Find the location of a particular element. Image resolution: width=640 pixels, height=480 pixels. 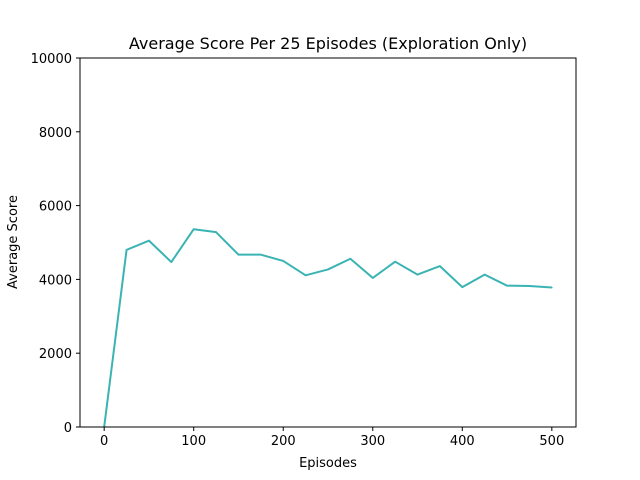

x-tick-label: 400 is located at coordinates (462, 441).